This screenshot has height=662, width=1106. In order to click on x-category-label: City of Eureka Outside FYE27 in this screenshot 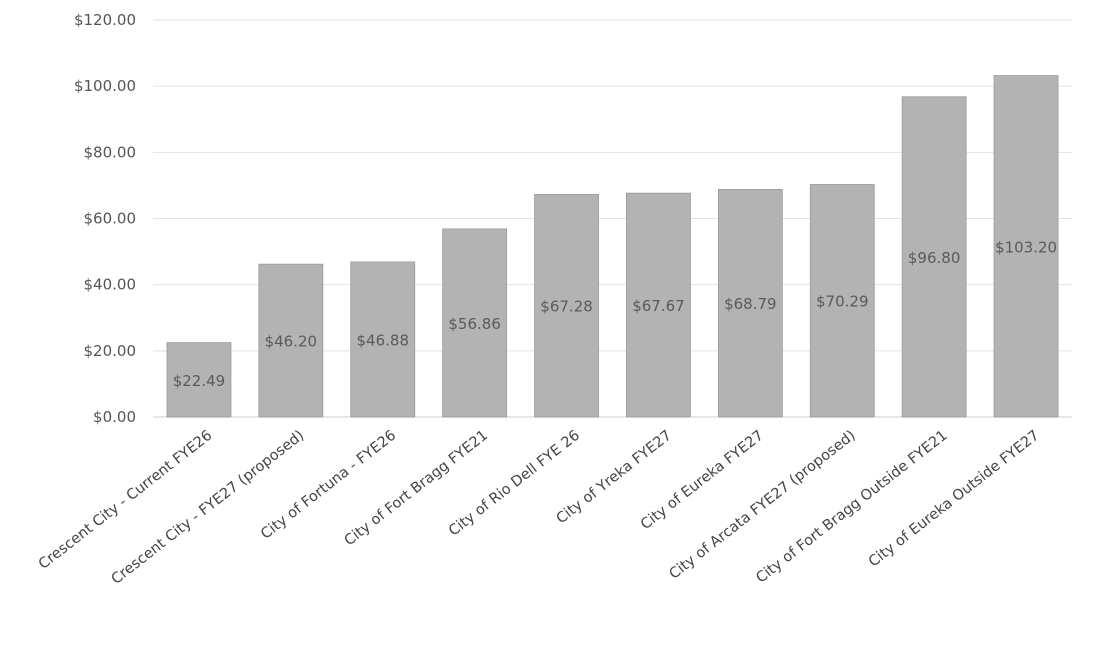, I will do `click(954, 499)`.